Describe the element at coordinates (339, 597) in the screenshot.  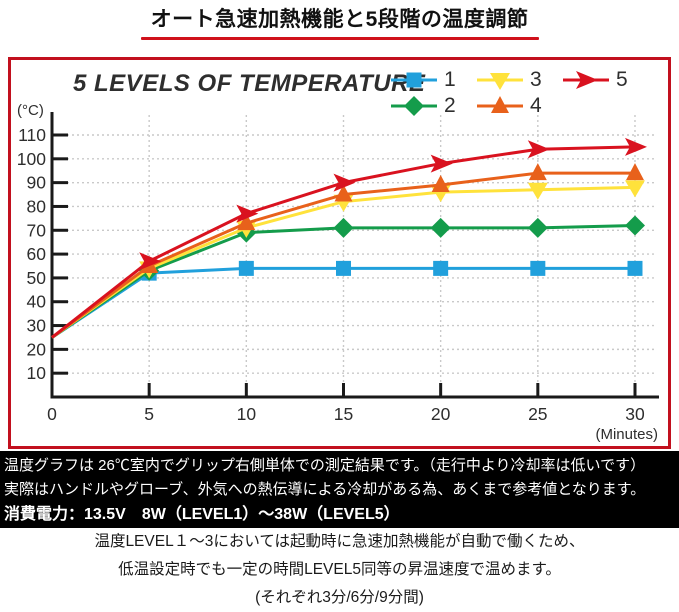
I see `footer-line-3: (それぞれ3分/6分/9分間)` at that location.